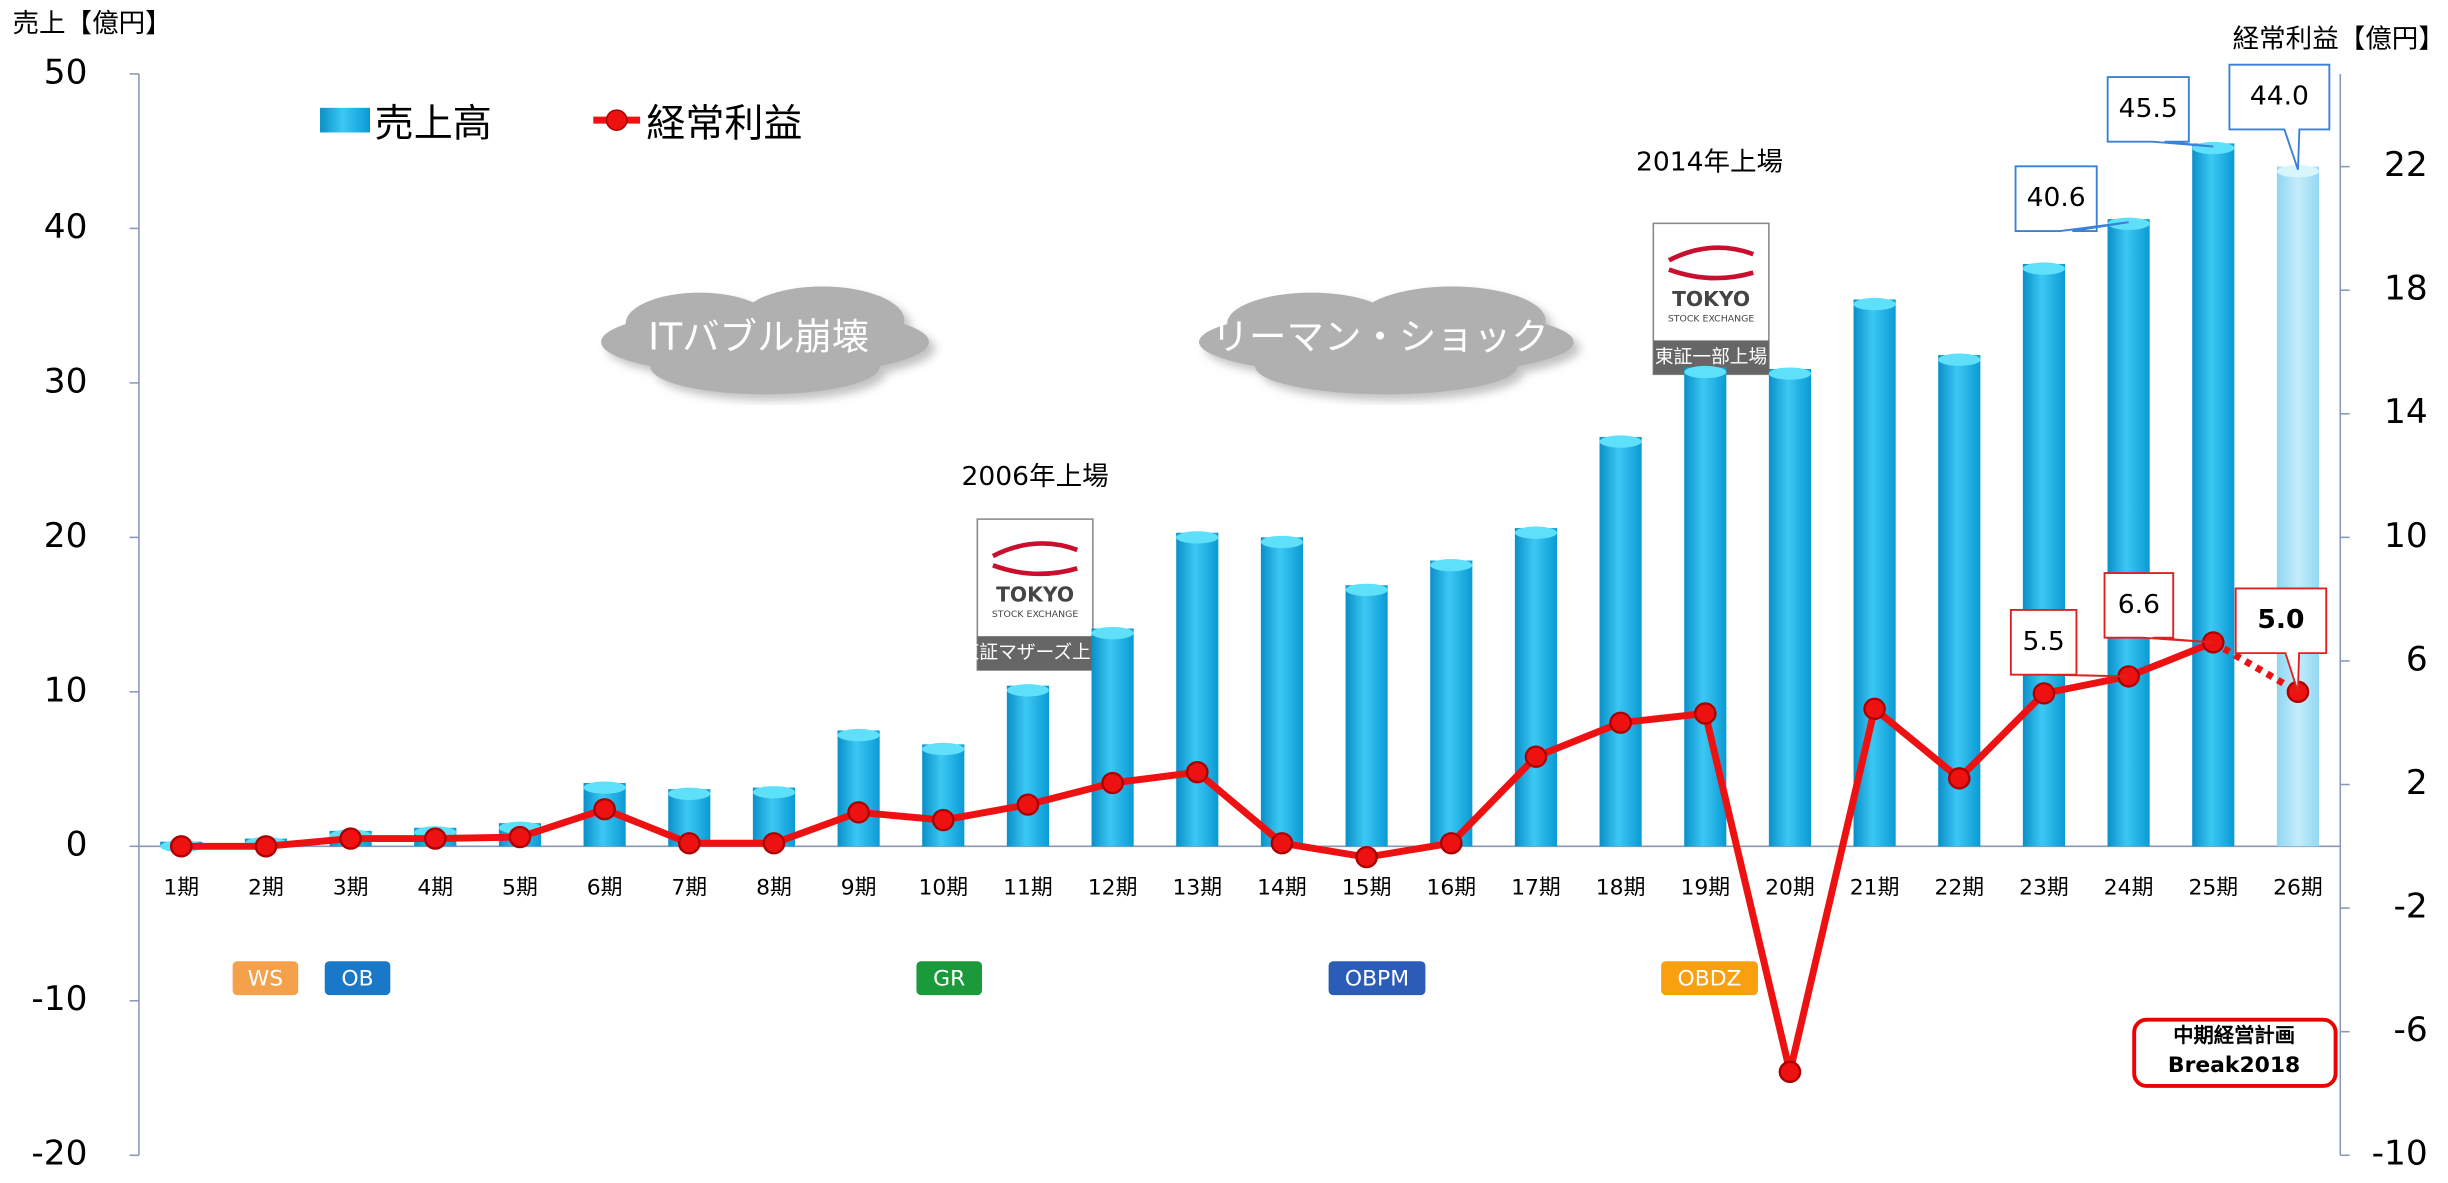 The image size is (2448, 1183). What do you see at coordinates (2139, 605) in the screenshot?
I see `value-label: 6.6` at bounding box center [2139, 605].